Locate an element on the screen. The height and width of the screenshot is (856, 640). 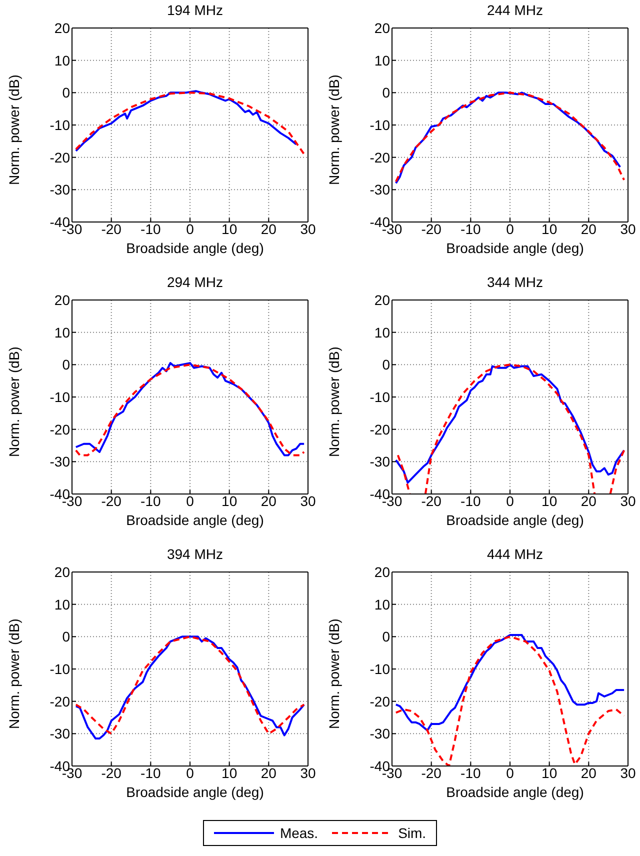
chart-title: 244 MHz is located at coordinates (515, 10).